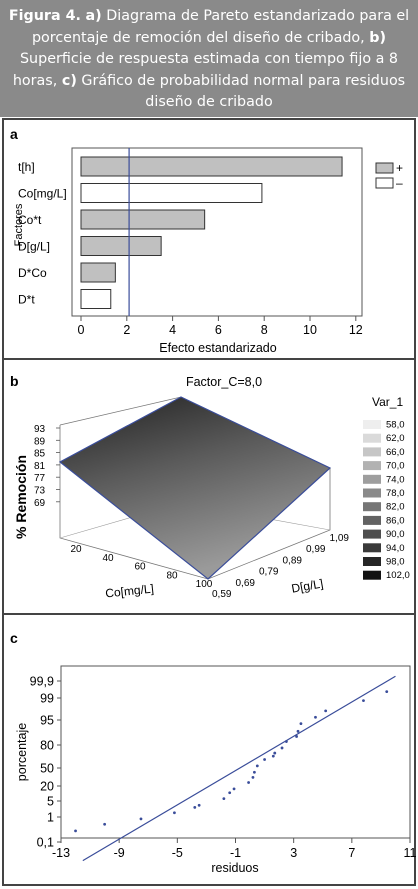 The height and width of the screenshot is (889, 418). What do you see at coordinates (14, 134) in the screenshot?
I see `panel-letter-a: a` at bounding box center [14, 134].